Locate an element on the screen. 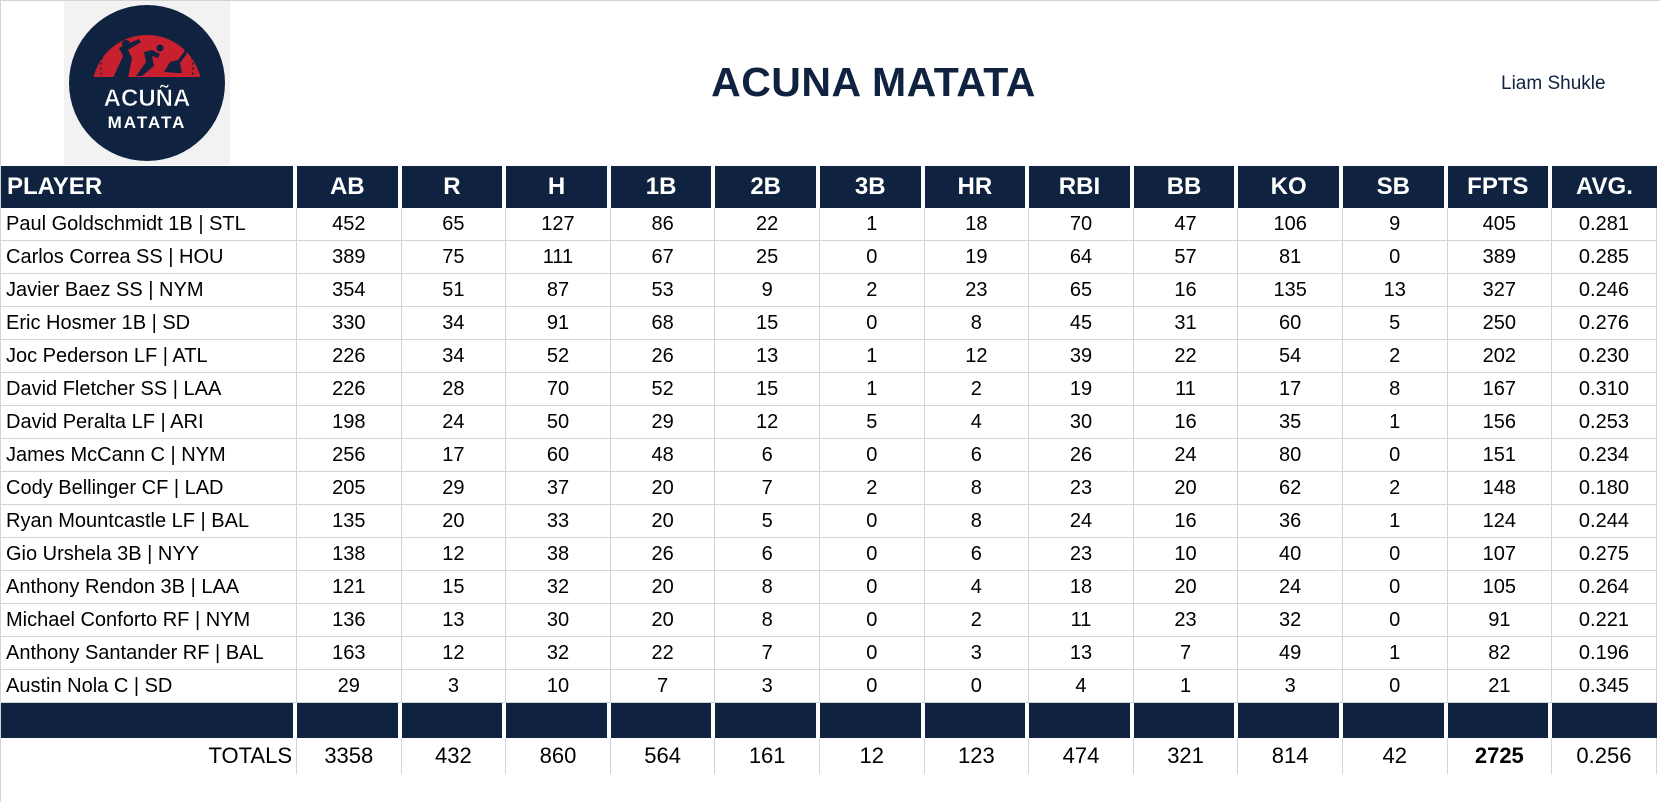  stat-cell-3b: 5 is located at coordinates (872, 422).